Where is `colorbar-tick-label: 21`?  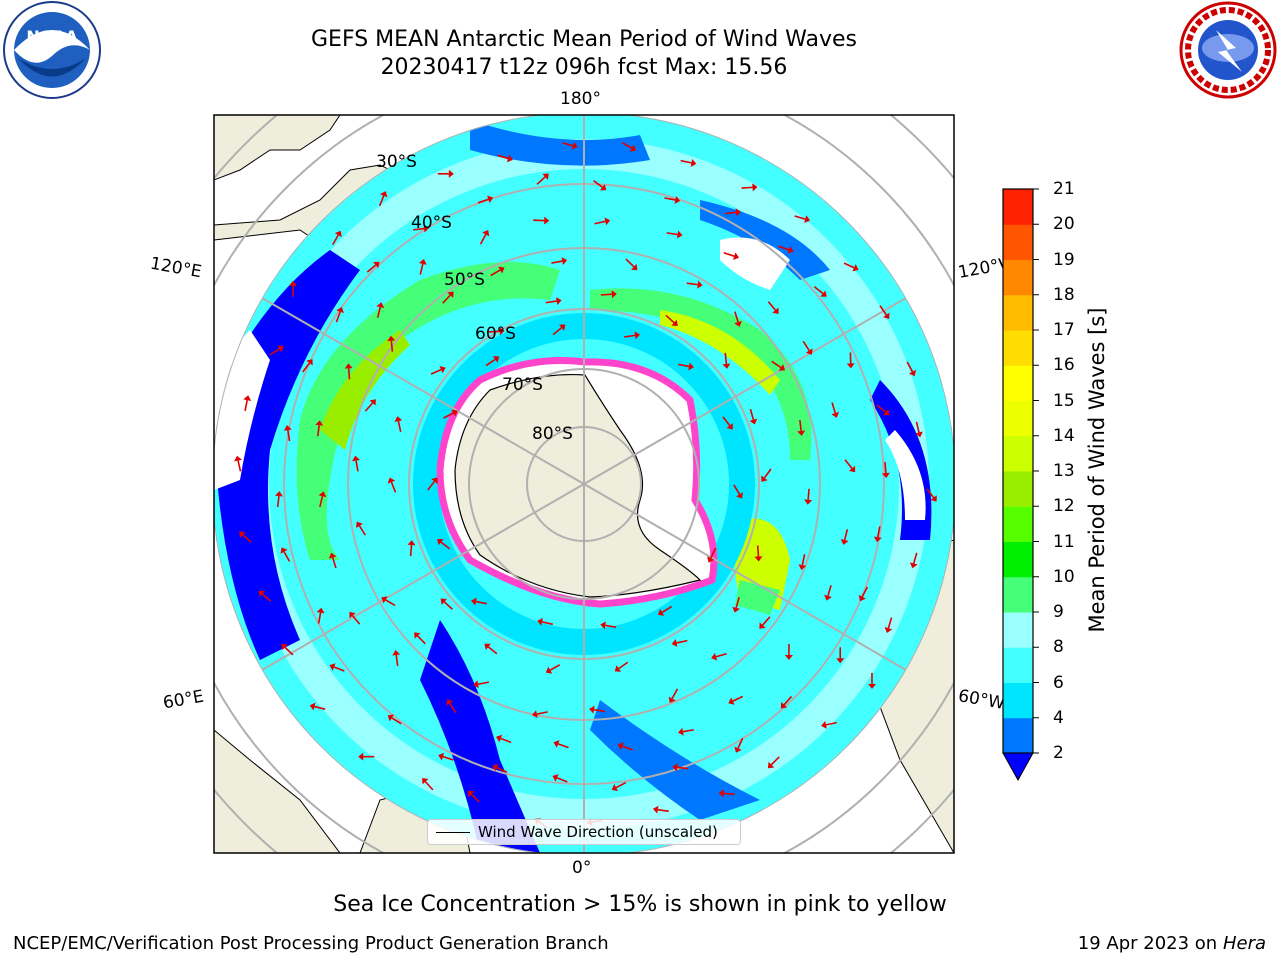 colorbar-tick-label: 21 is located at coordinates (1064, 189).